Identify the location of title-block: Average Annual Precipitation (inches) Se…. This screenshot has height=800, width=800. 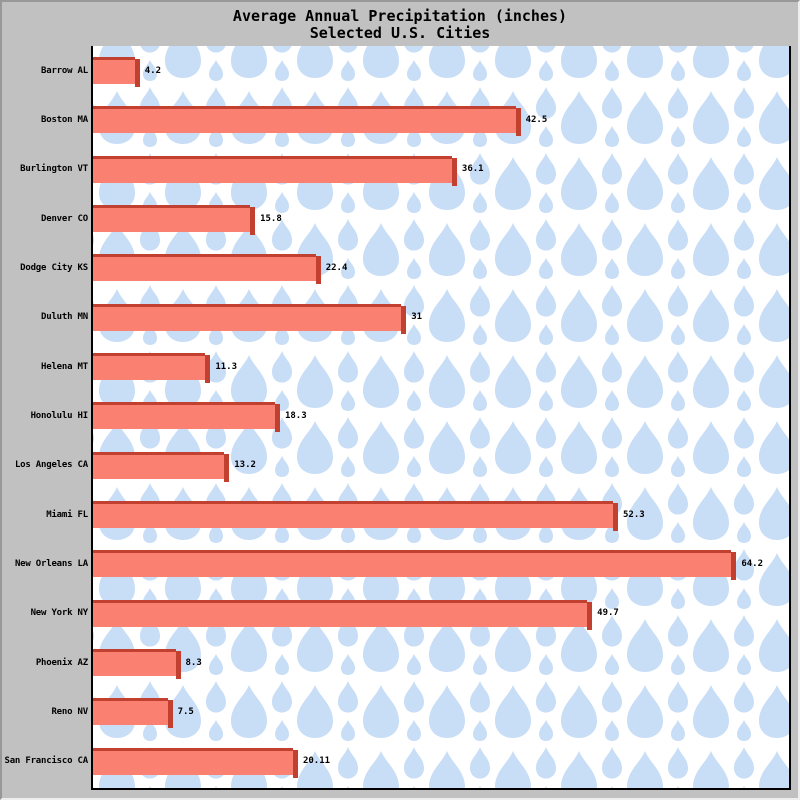
(400, 25).